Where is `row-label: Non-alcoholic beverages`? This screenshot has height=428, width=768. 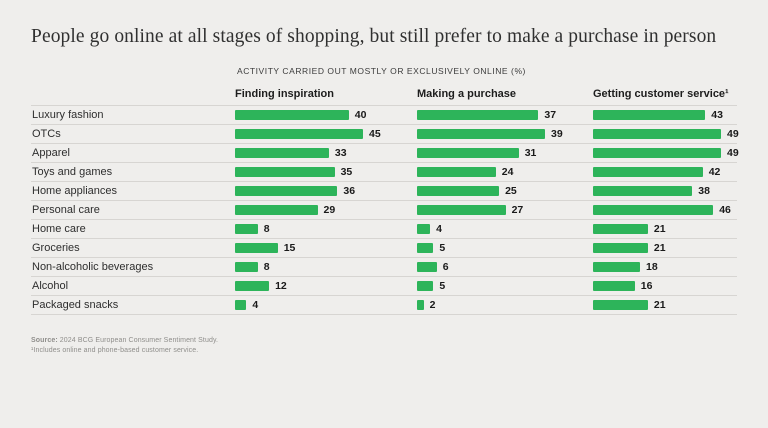 row-label: Non-alcoholic beverages is located at coordinates (93, 267).